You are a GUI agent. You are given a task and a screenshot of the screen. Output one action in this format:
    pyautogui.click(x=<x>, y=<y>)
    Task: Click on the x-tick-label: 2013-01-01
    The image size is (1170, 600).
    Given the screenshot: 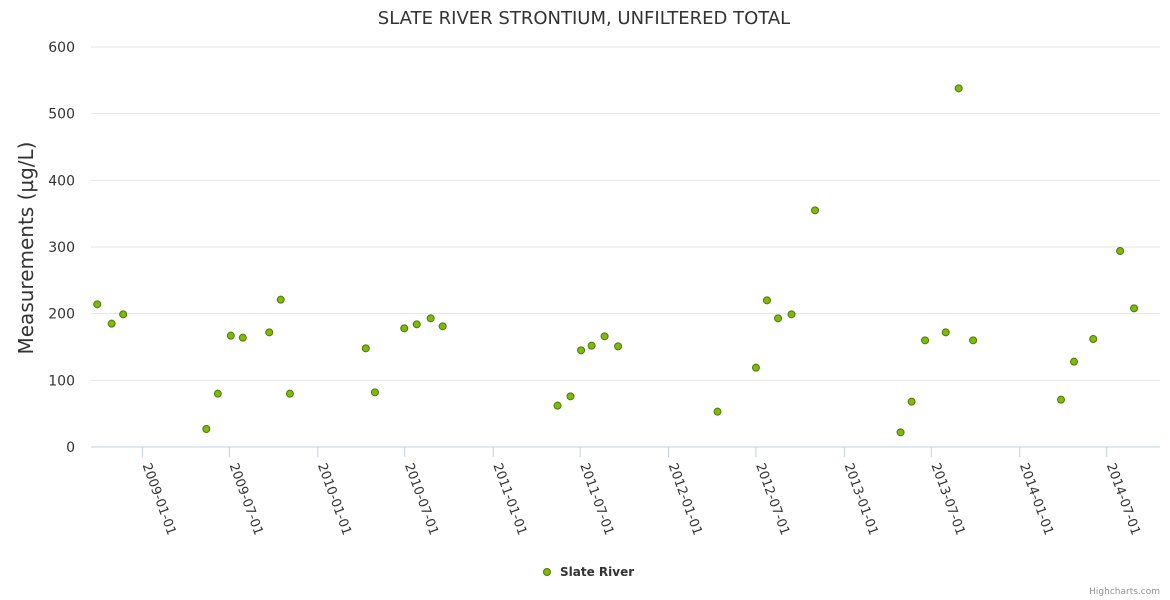 What is the action you would take?
    pyautogui.click(x=861, y=499)
    